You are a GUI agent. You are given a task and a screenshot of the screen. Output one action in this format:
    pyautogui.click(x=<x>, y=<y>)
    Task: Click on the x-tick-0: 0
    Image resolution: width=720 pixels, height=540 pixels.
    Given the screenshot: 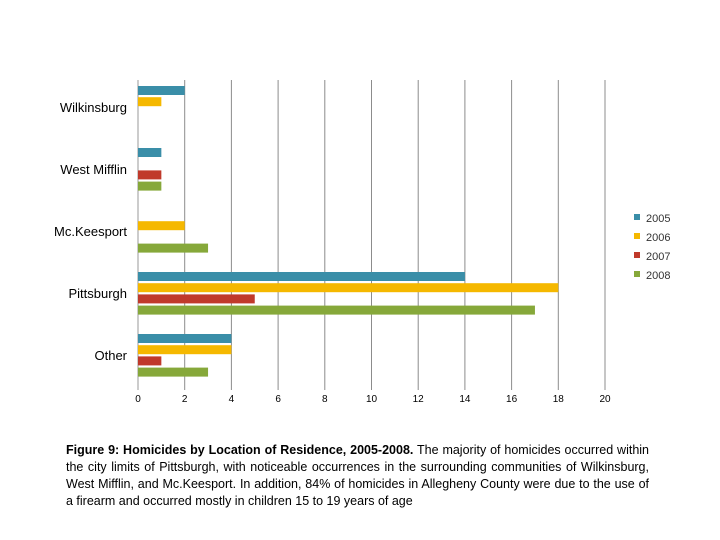 What is the action you would take?
    pyautogui.click(x=138, y=399)
    